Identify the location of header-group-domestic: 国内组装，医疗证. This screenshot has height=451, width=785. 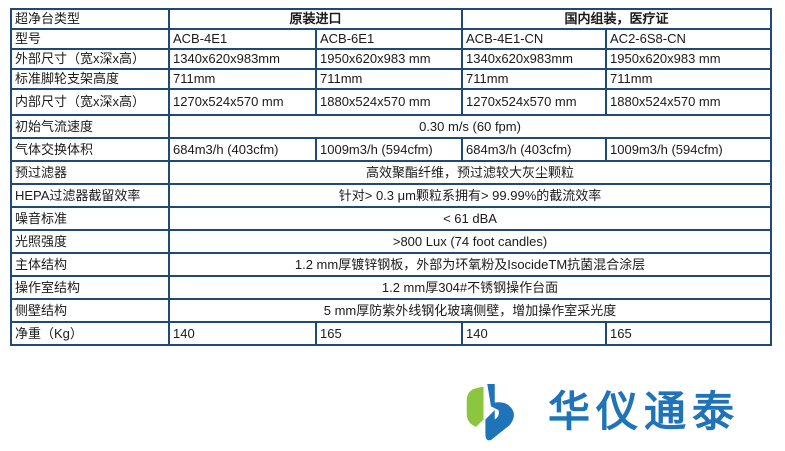
(617, 19).